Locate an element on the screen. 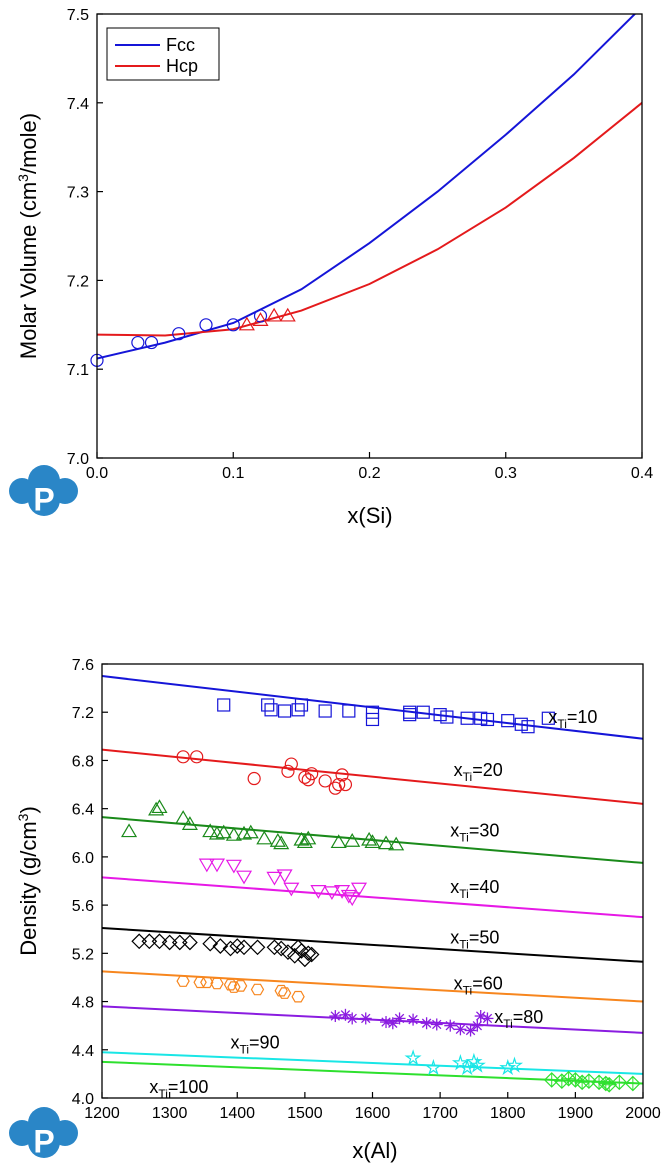 The width and height of the screenshot is (670, 1170). c2-series-label-ti20: xTi=20 is located at coordinates (478, 772).